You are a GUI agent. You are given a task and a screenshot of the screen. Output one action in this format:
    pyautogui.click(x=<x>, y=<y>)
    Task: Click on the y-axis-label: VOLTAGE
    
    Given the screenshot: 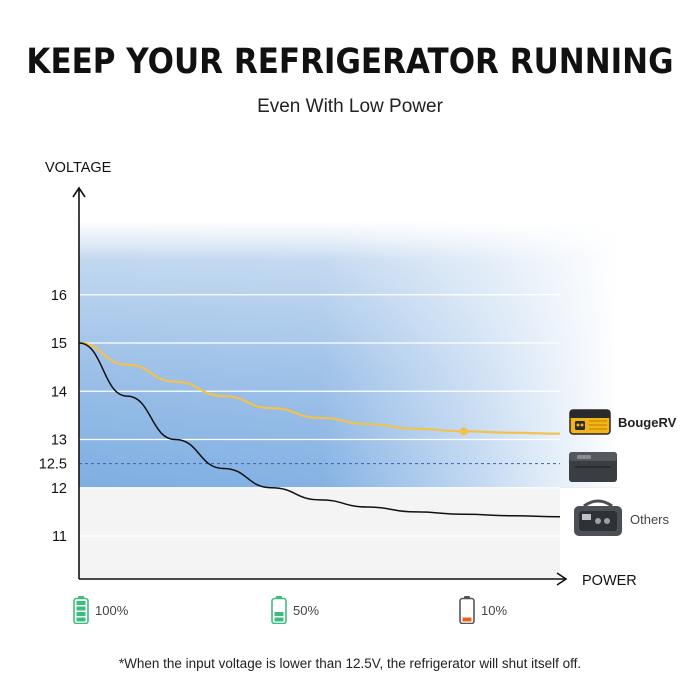 What is the action you would take?
    pyautogui.click(x=78, y=168)
    